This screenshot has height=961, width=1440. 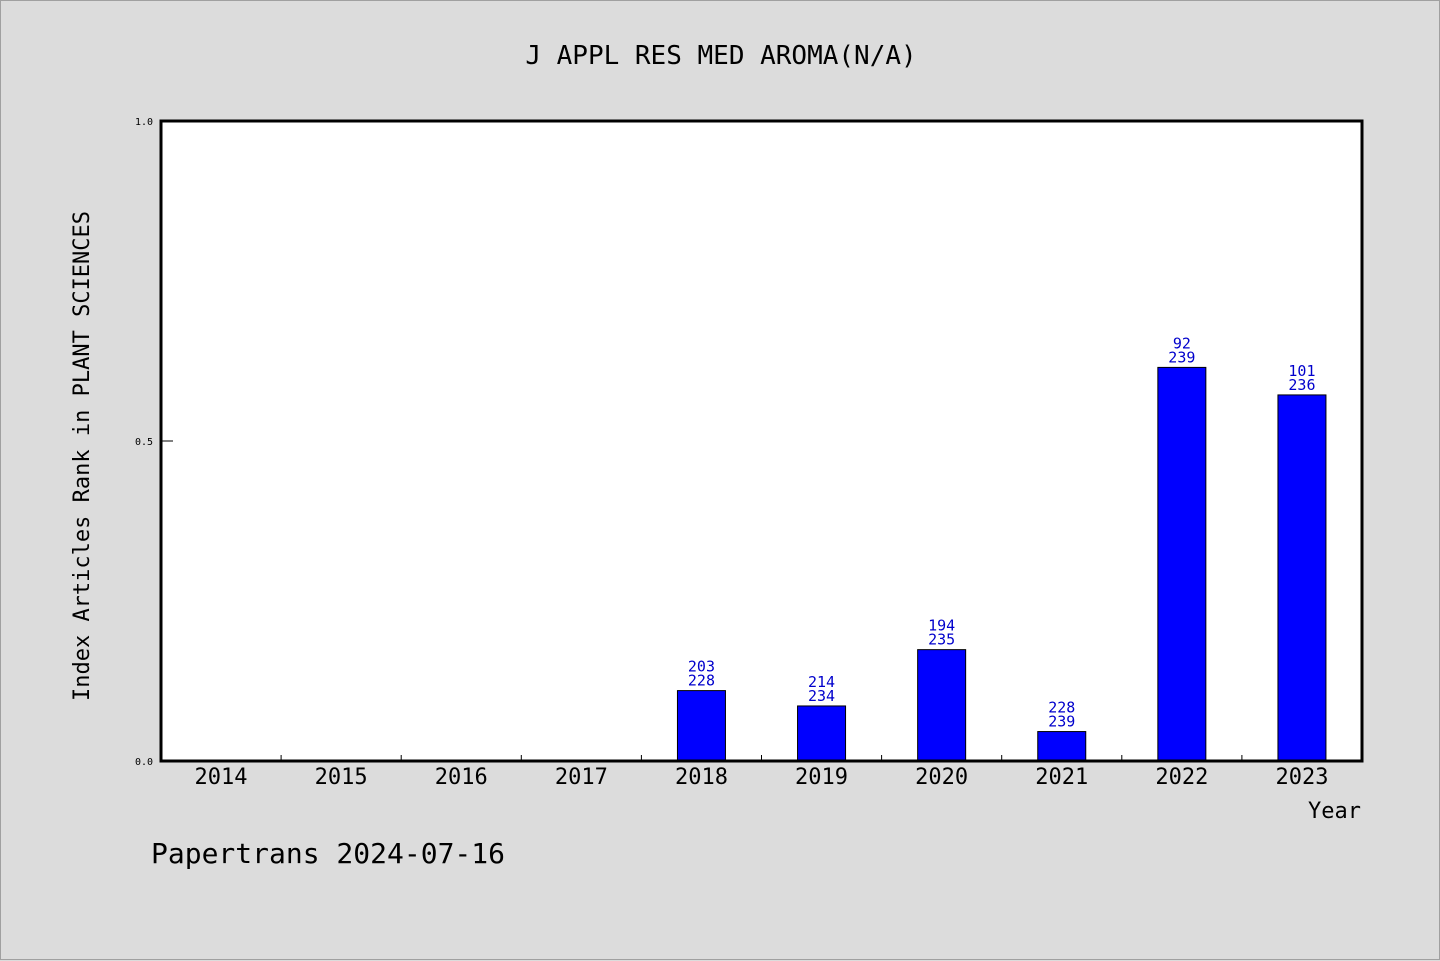 I want to click on x-tick-label: 2017, so click(x=581, y=777).